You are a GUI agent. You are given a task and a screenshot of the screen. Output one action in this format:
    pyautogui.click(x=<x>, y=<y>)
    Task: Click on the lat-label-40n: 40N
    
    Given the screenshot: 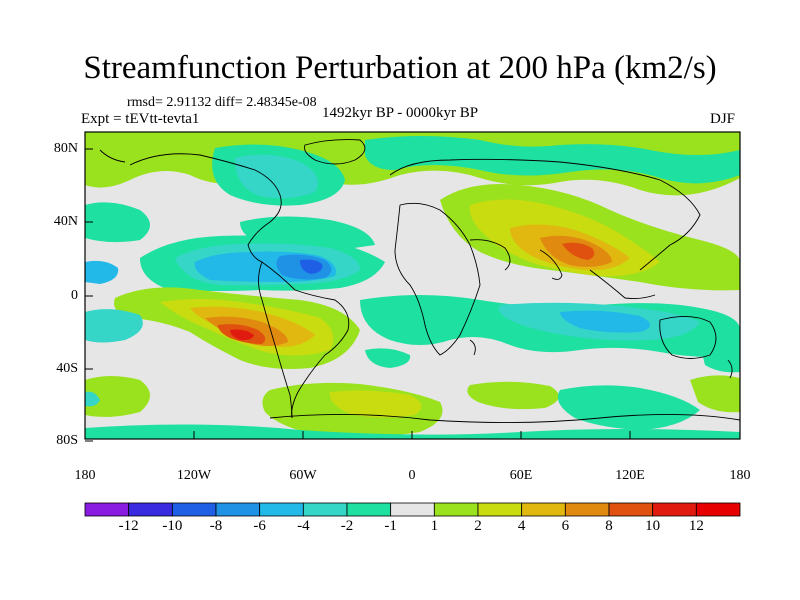 What is the action you would take?
    pyautogui.click(x=65, y=221)
    